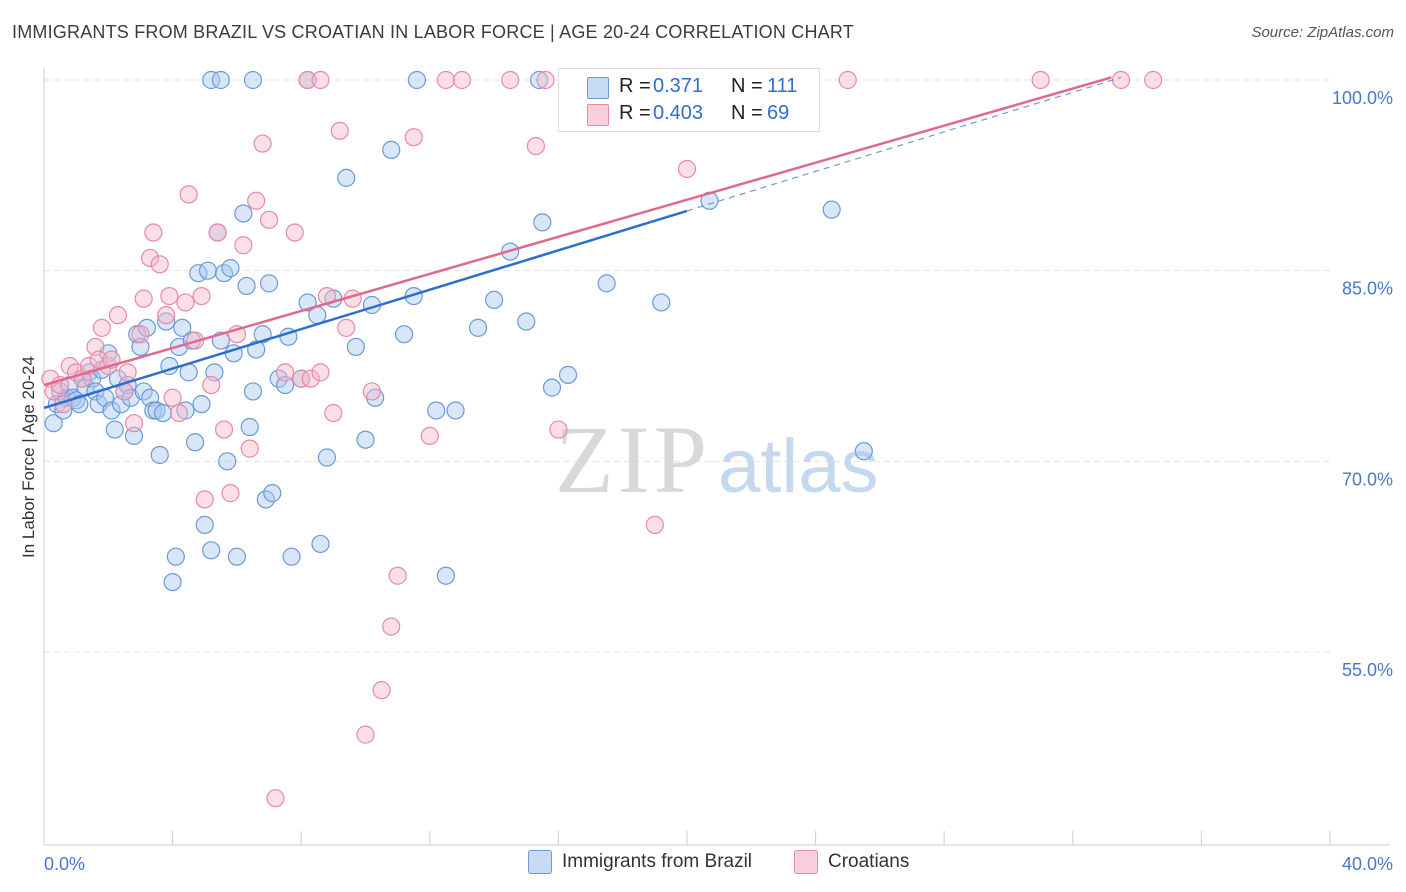 The width and height of the screenshot is (1406, 892). I want to click on legend-r-value-croatians: 0.403, so click(678, 113).